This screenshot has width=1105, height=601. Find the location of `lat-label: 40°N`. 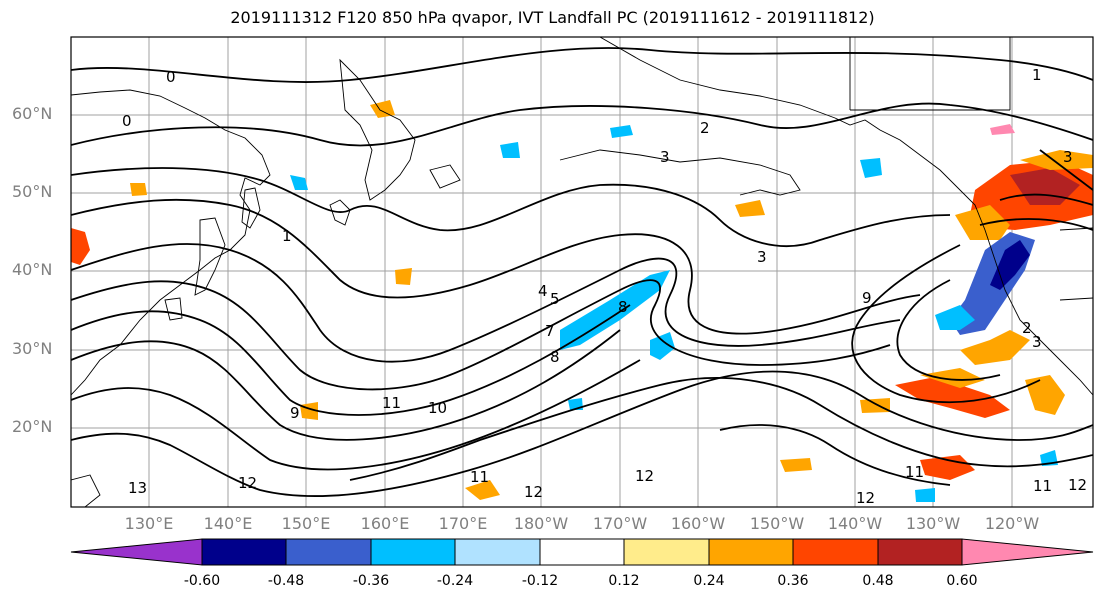

lat-label: 40°N is located at coordinates (32, 269).